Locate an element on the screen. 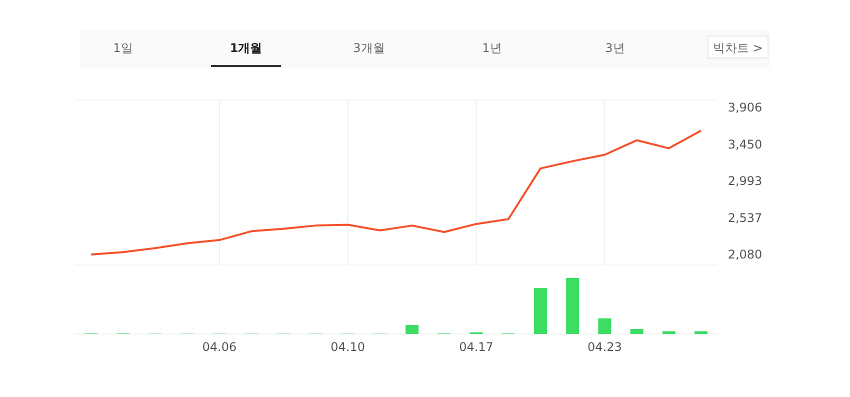 The width and height of the screenshot is (850, 397). y-tick-label: 3,906 is located at coordinates (745, 107).